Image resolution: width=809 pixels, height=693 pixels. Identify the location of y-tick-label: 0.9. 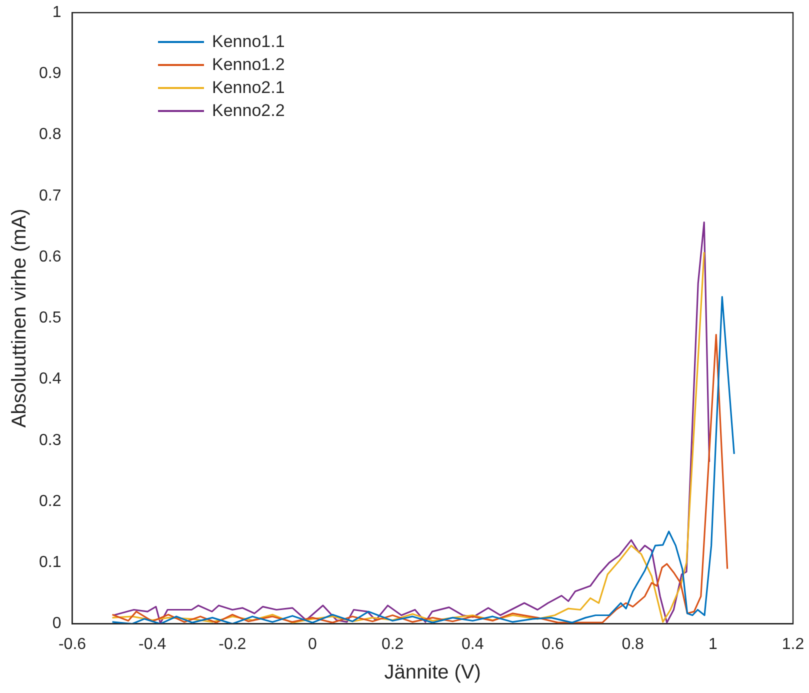
(50, 73).